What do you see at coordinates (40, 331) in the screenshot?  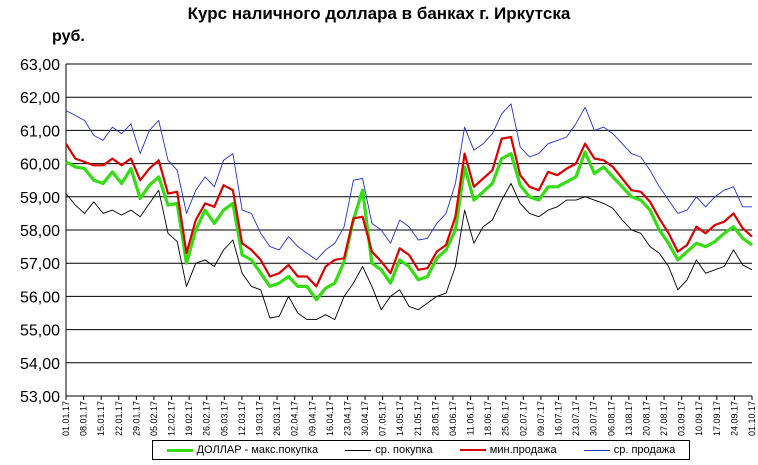 I see `y-tick-label: 55,00` at bounding box center [40, 331].